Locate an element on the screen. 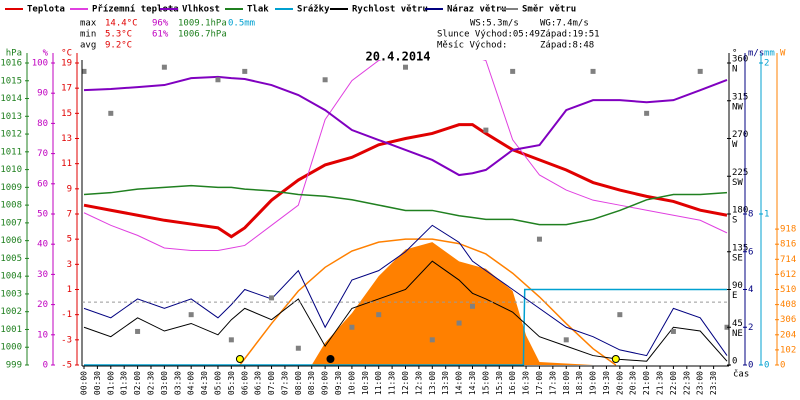 Image resolution: width=800 pixels, height=400 pixels. x-tick-label: 19:00 is located at coordinates (593, 383).